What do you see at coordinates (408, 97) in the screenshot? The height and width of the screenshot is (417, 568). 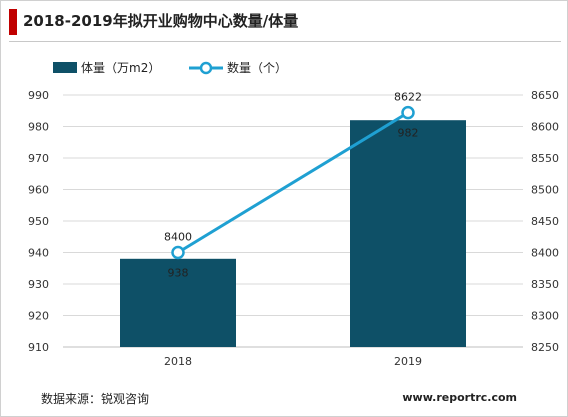 I see `line-data-label: 8622` at bounding box center [408, 97].